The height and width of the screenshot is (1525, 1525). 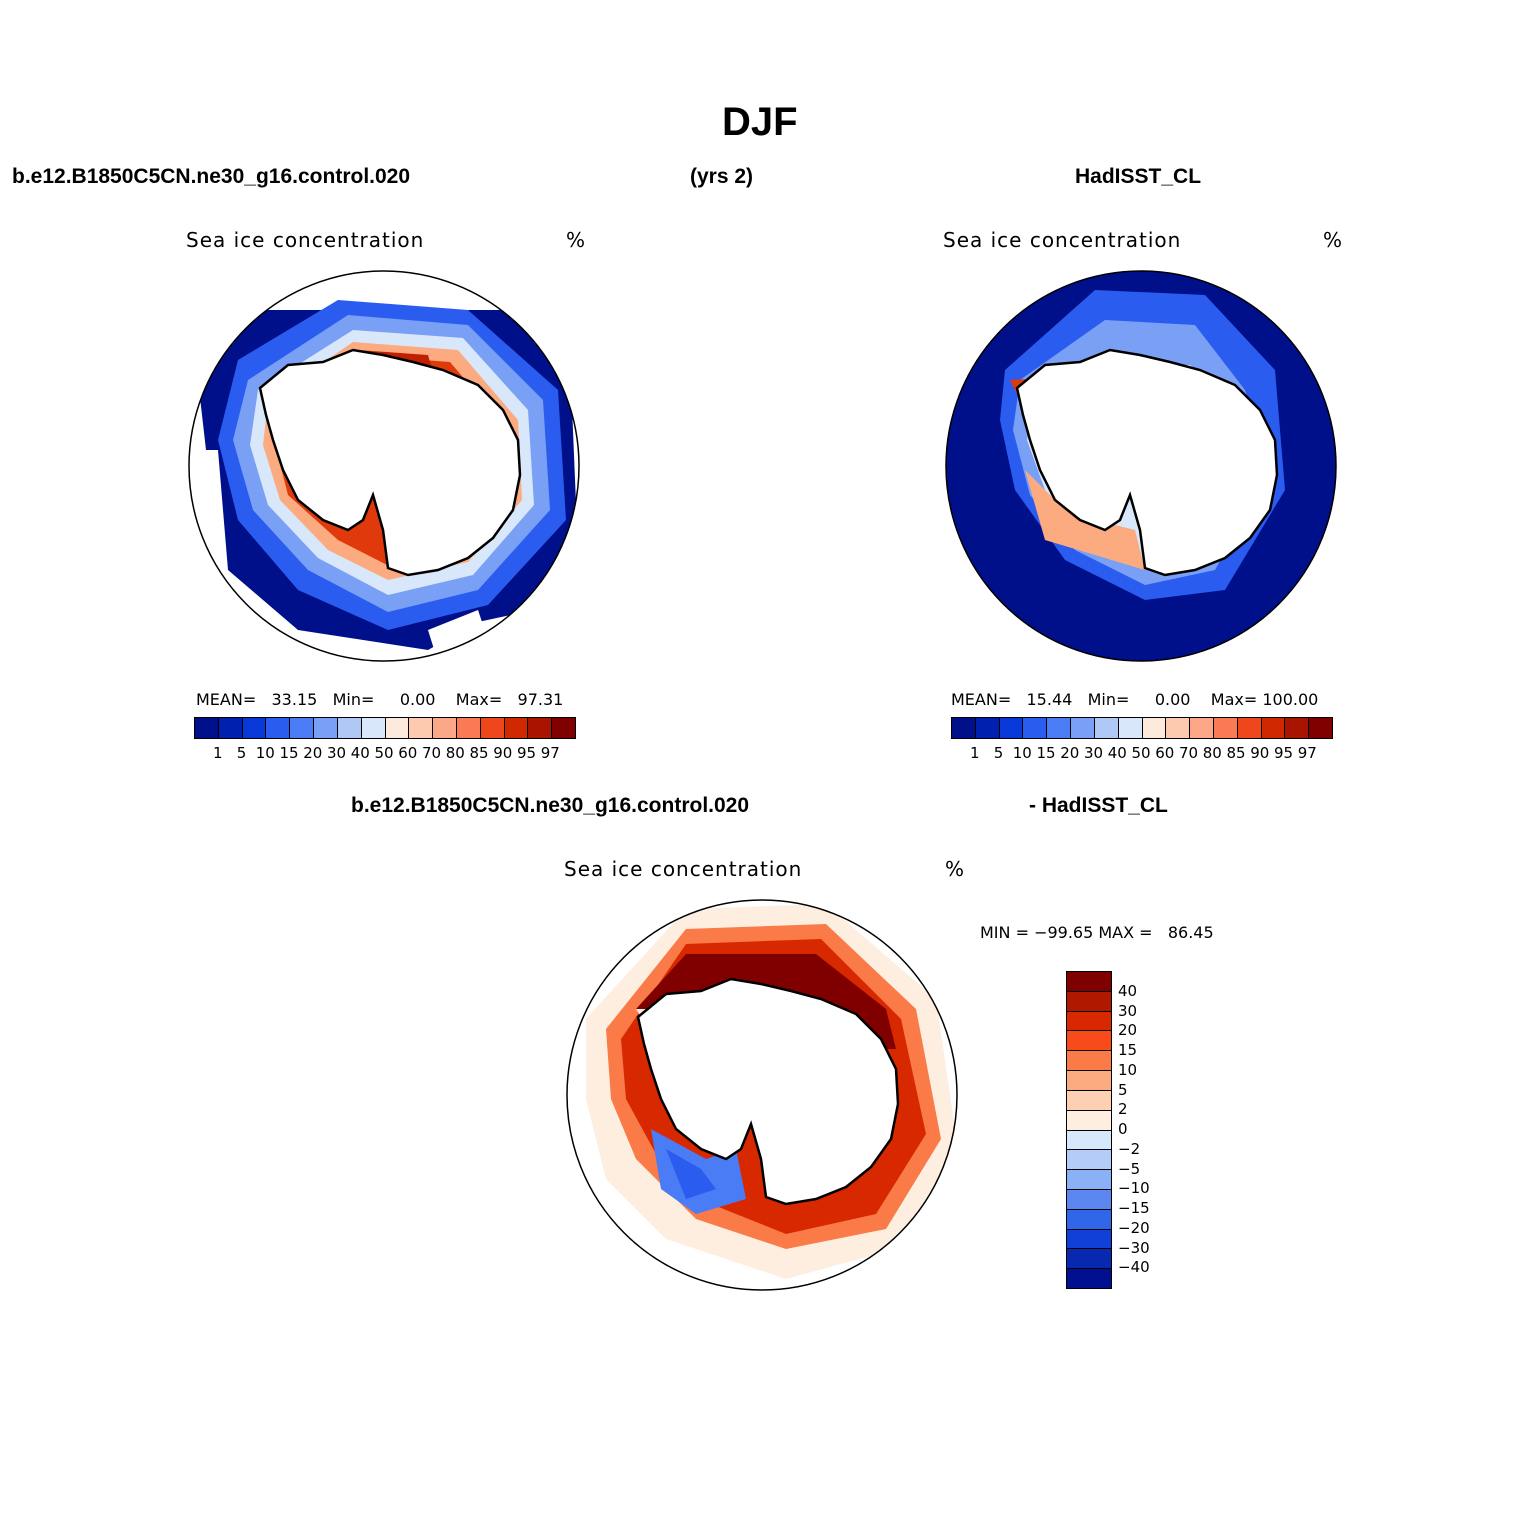 I want to click on left-min-label: Min=, so click(x=353, y=699).